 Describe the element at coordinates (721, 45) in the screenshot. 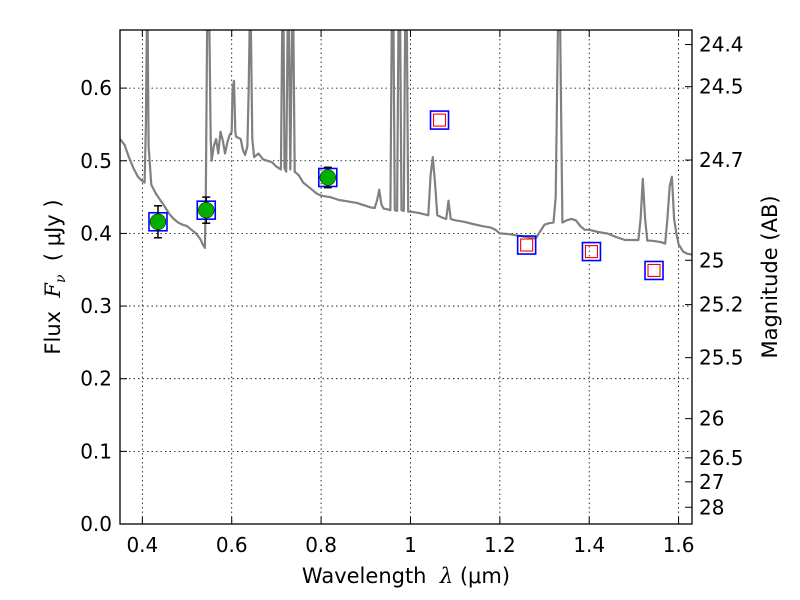

I see `y2-tick-label: 24.4` at that location.